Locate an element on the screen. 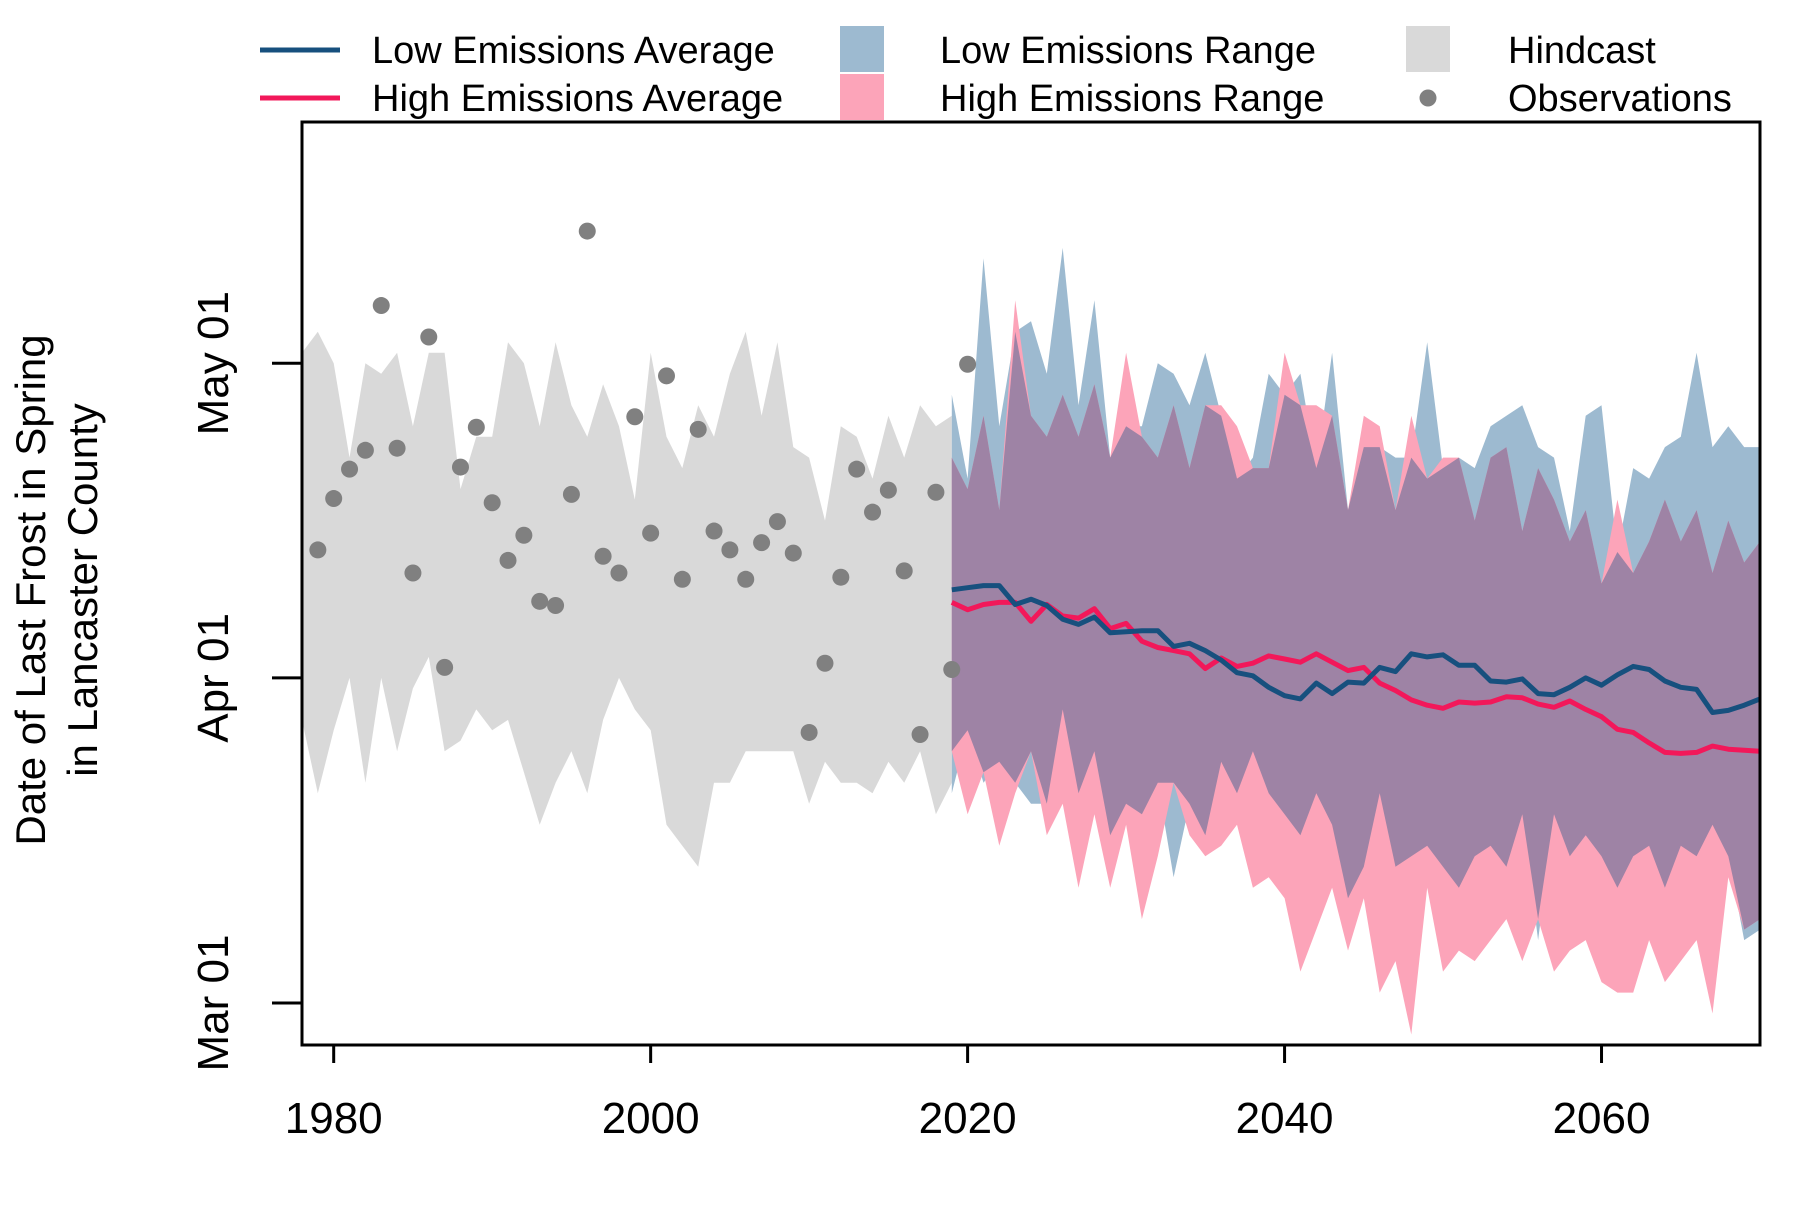  legend-item-high-avg: High Emissions Average is located at coordinates (521, 99).